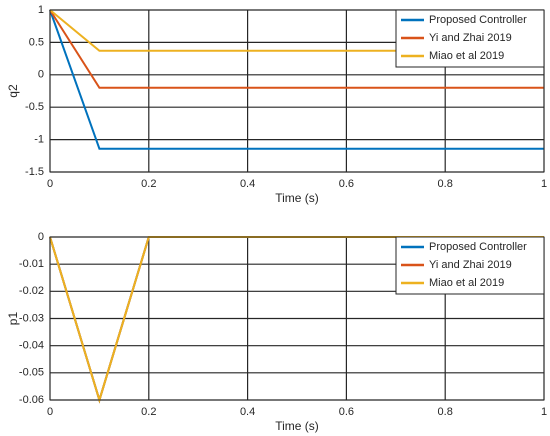 The height and width of the screenshot is (436, 550). I want to click on y-tick-label: 0.5, so click(36, 42).